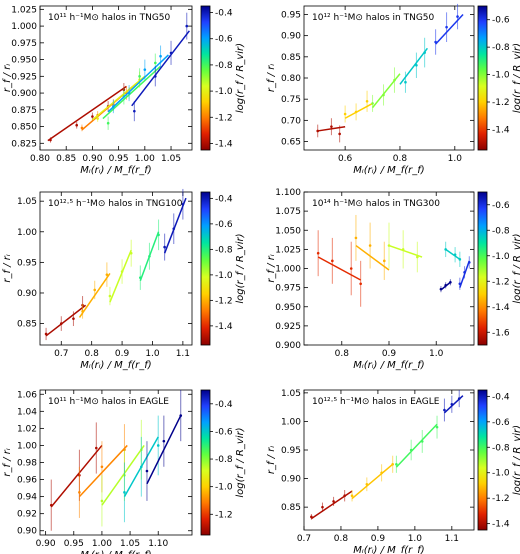  What do you see at coordinates (291, 451) in the screenshot?
I see `y-tick-label: 0.95` at bounding box center [291, 451].